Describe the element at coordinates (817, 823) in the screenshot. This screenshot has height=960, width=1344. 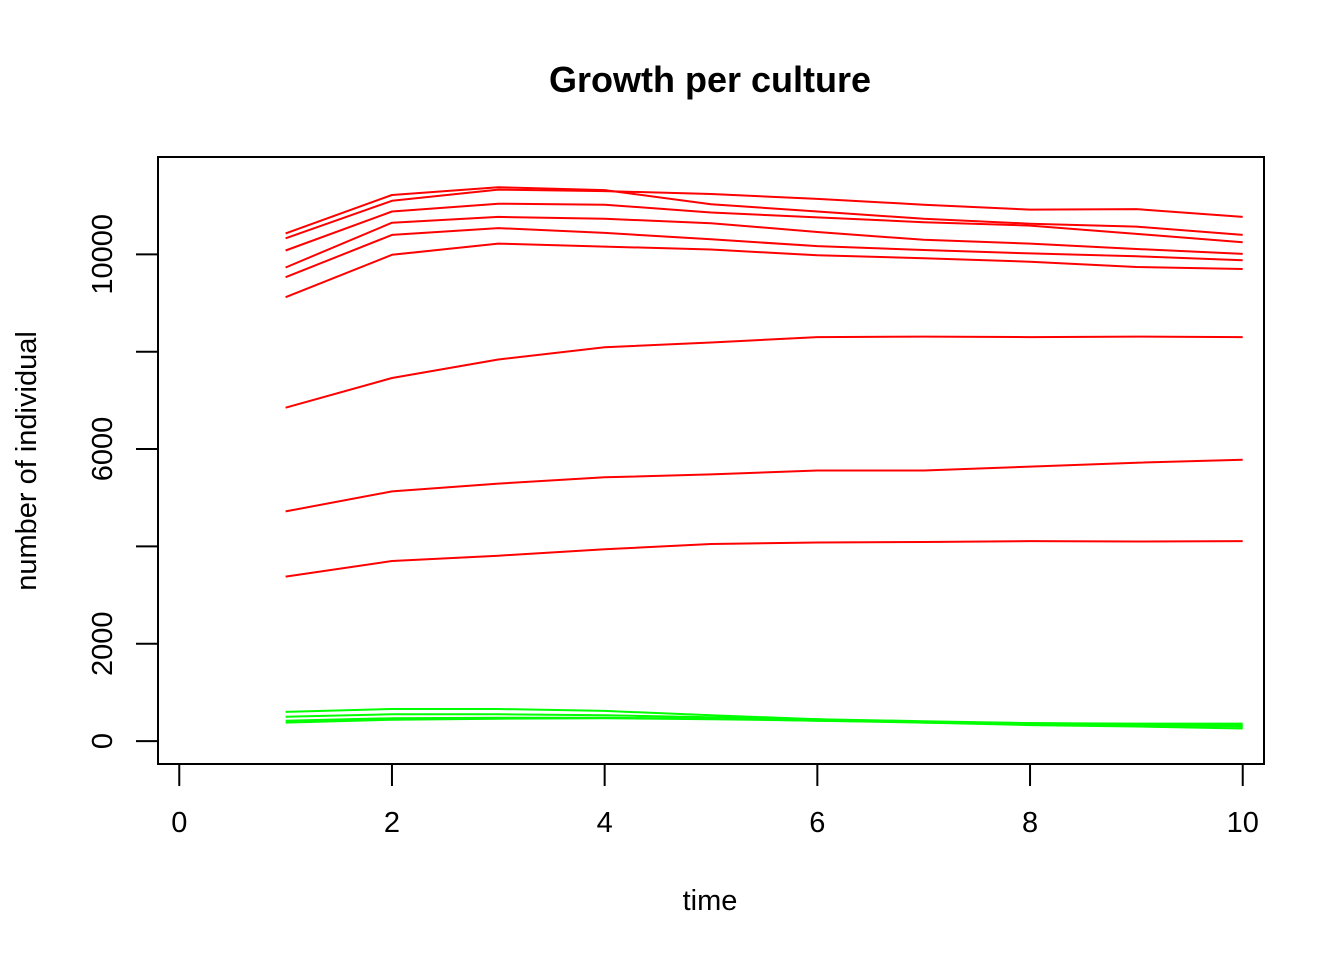
I see `x-tick-label: 6` at that location.